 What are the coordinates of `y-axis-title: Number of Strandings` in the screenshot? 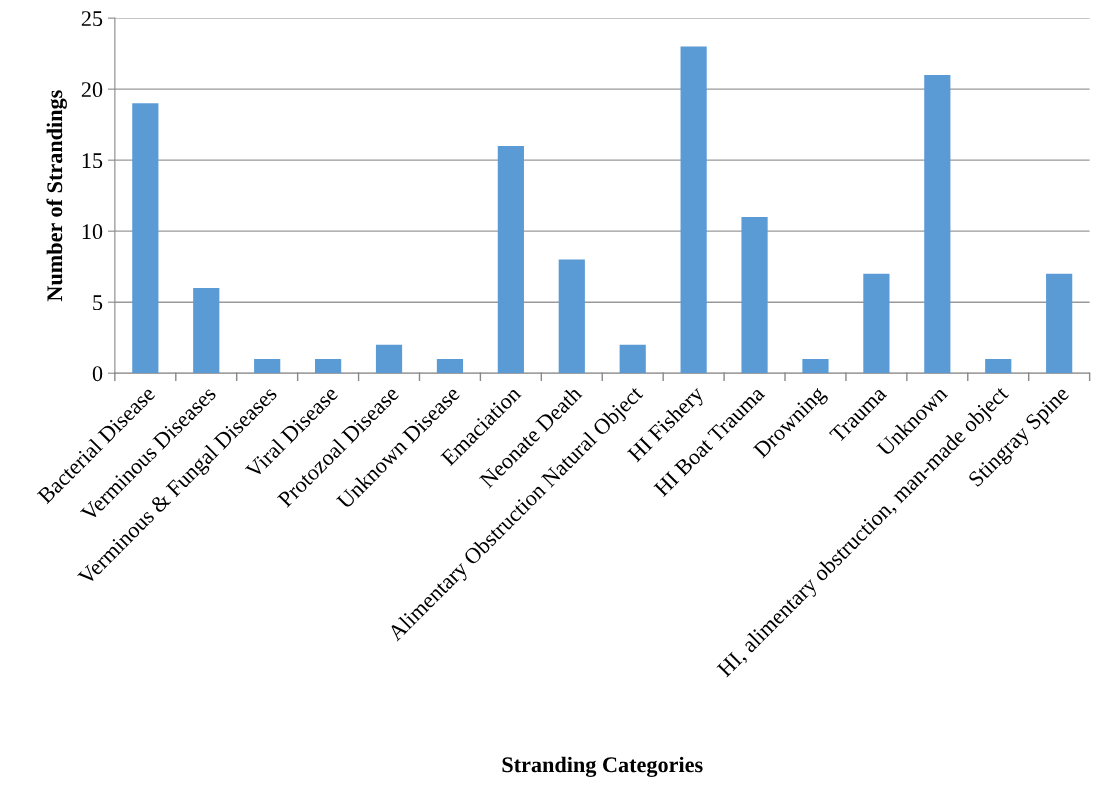 It's located at (56, 196).